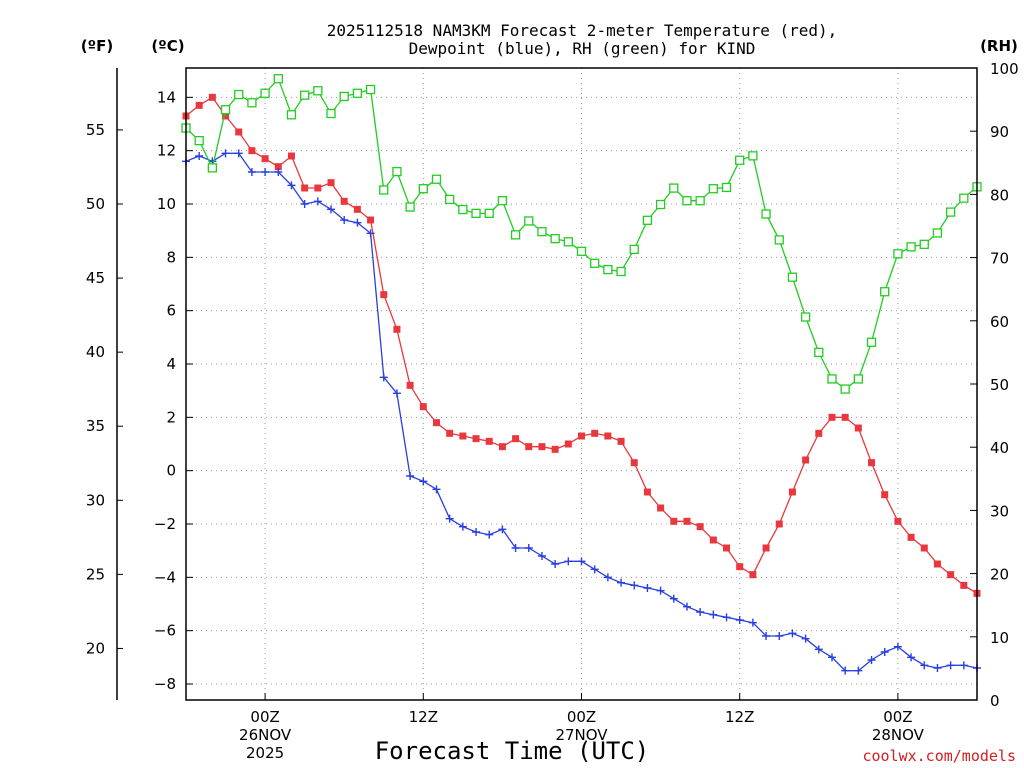  What do you see at coordinates (999, 385) in the screenshot?
I see `tick-label-rh: 50` at bounding box center [999, 385].